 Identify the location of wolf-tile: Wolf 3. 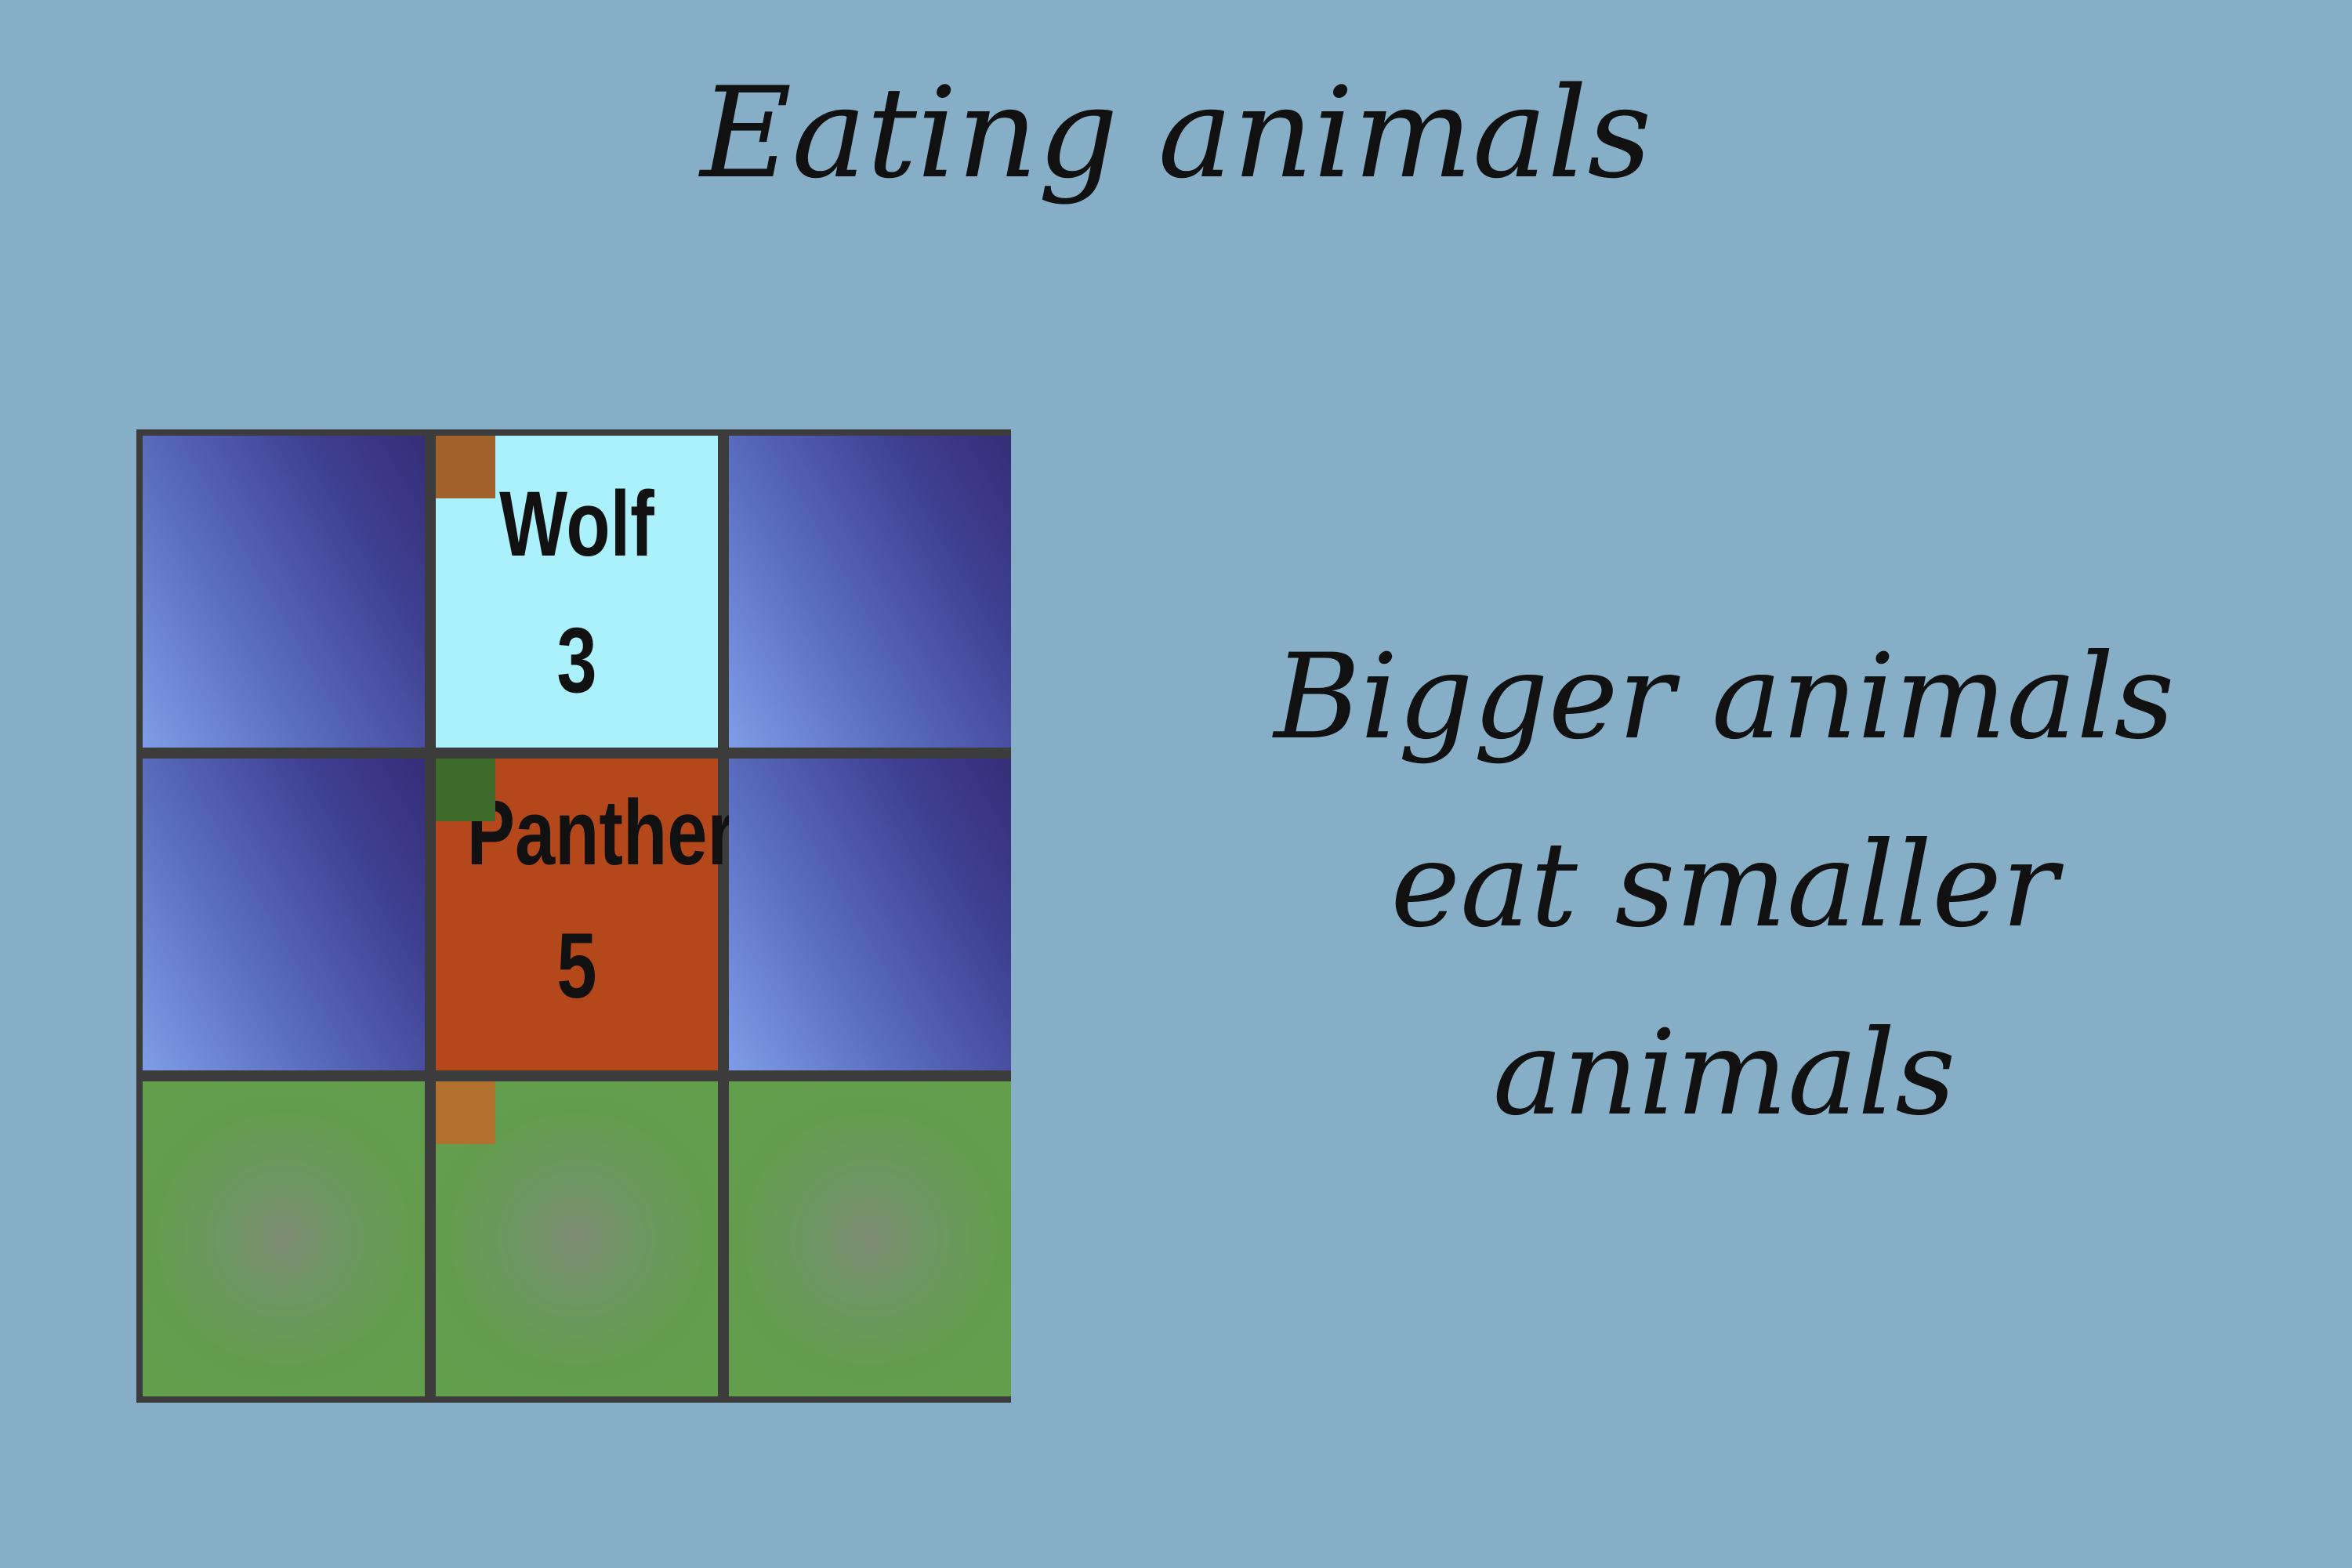
(577, 592).